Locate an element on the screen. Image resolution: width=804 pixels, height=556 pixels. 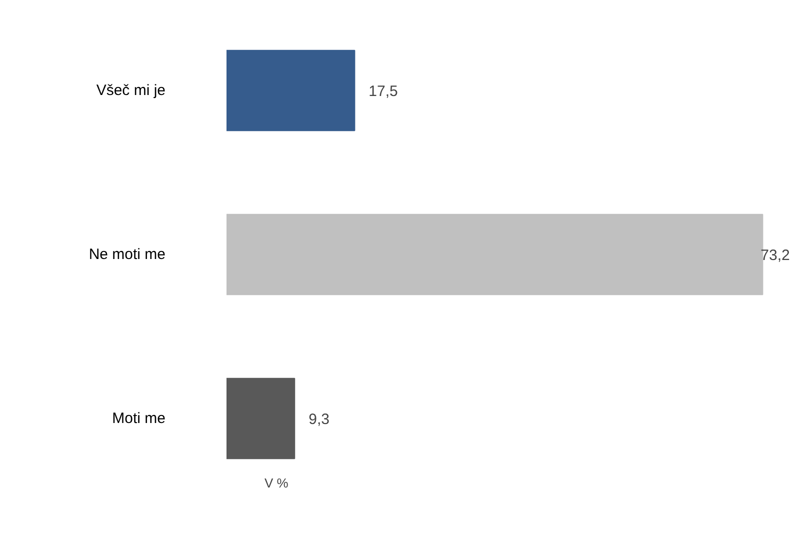
annotation: V % is located at coordinates (276, 483).